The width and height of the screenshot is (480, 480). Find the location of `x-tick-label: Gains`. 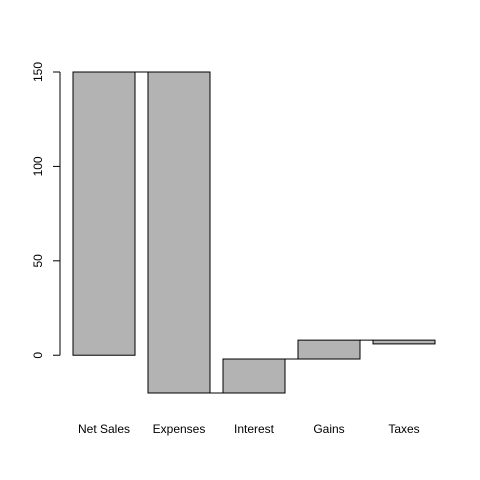

x-tick-label: Gains is located at coordinates (328, 429).